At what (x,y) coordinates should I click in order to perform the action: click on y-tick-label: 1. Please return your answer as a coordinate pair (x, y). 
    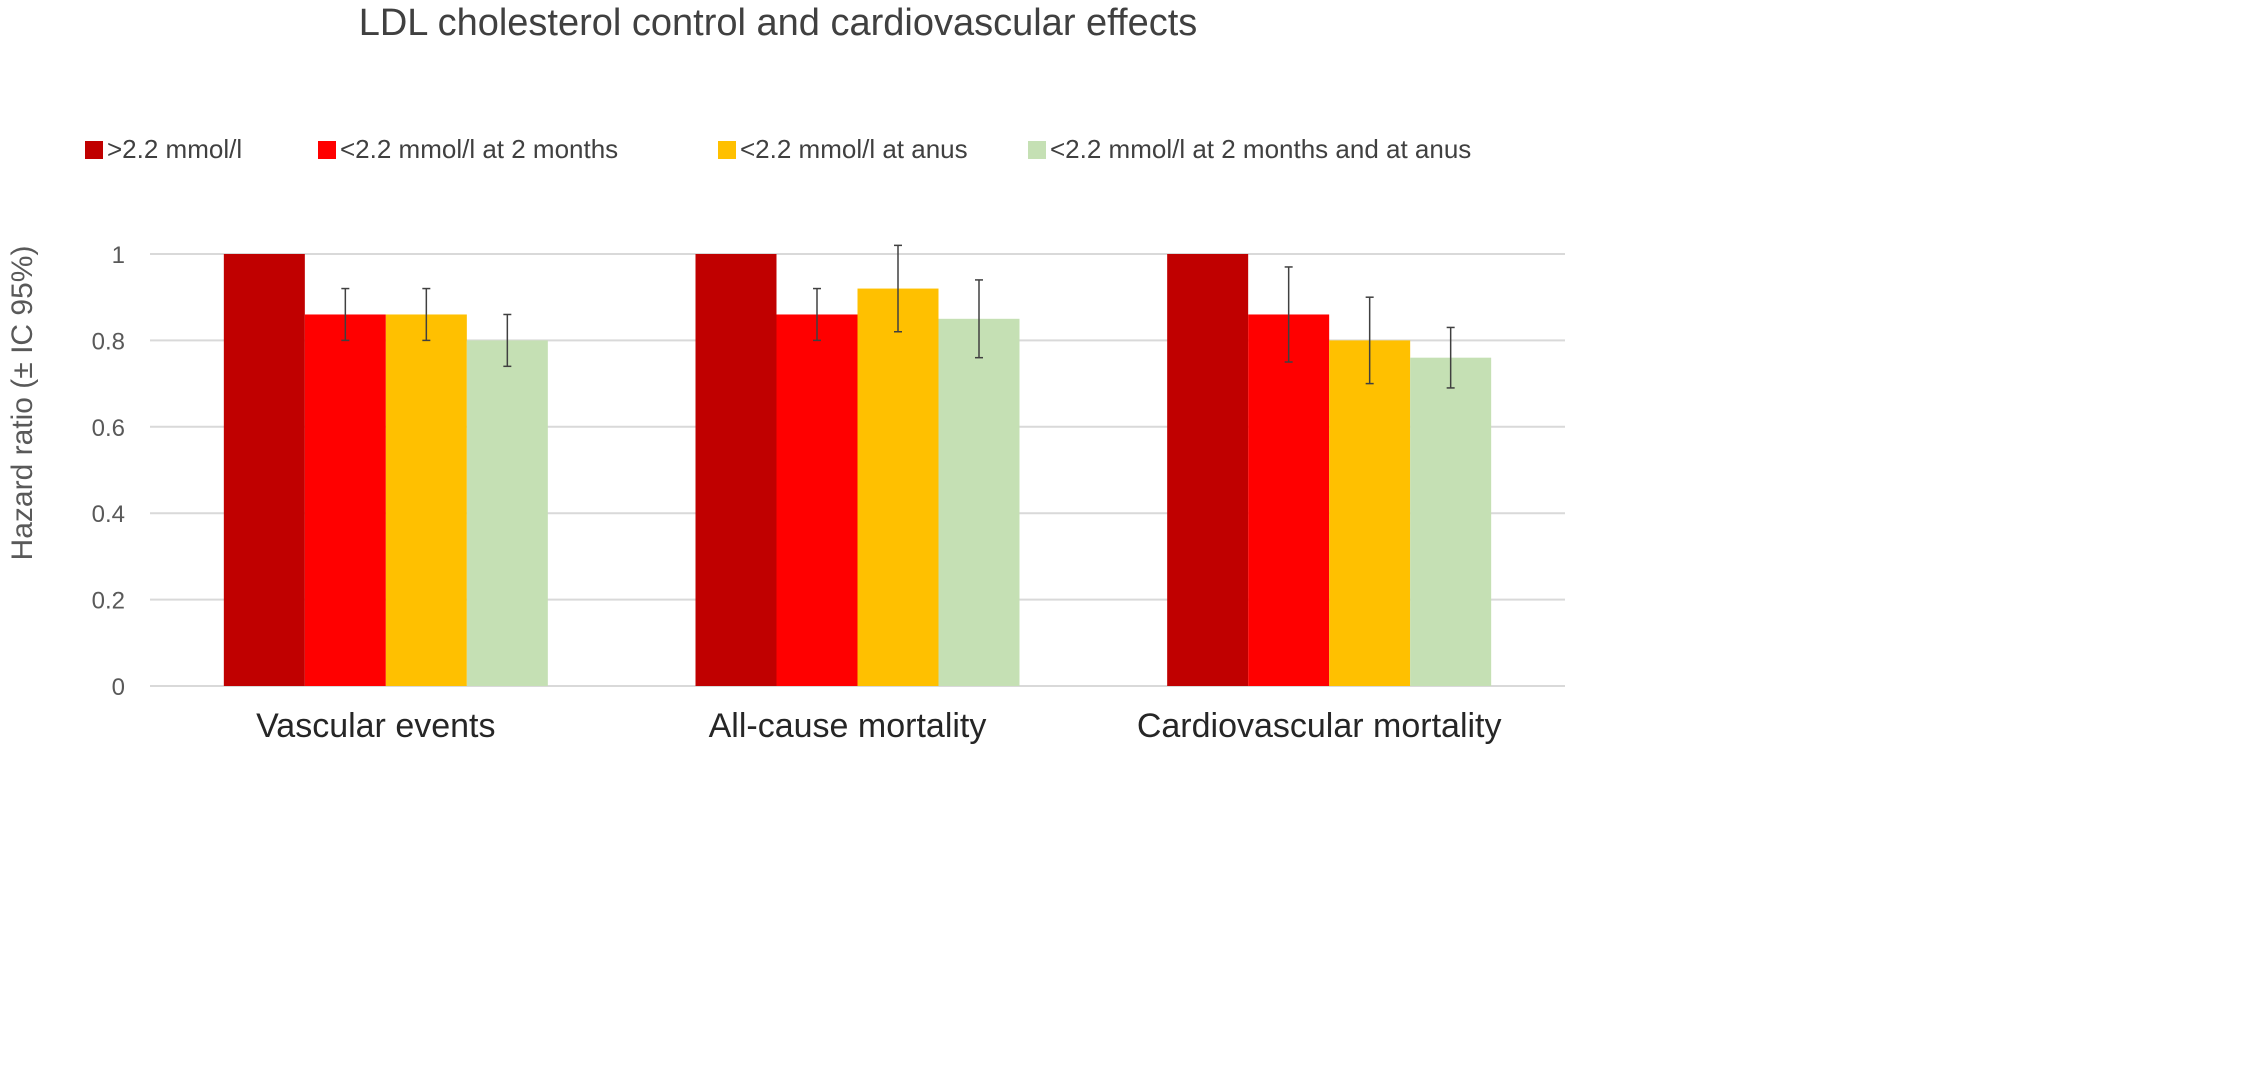
    Looking at the image, I should click on (118, 255).